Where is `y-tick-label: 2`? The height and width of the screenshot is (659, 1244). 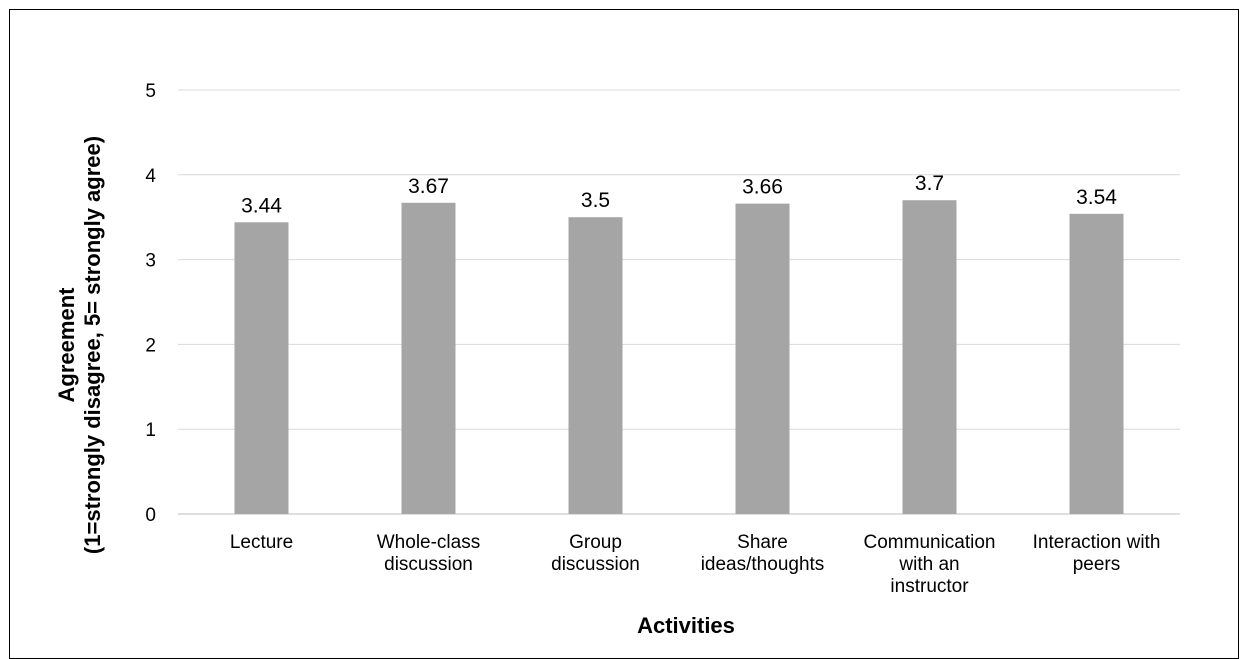 y-tick-label: 2 is located at coordinates (150, 345).